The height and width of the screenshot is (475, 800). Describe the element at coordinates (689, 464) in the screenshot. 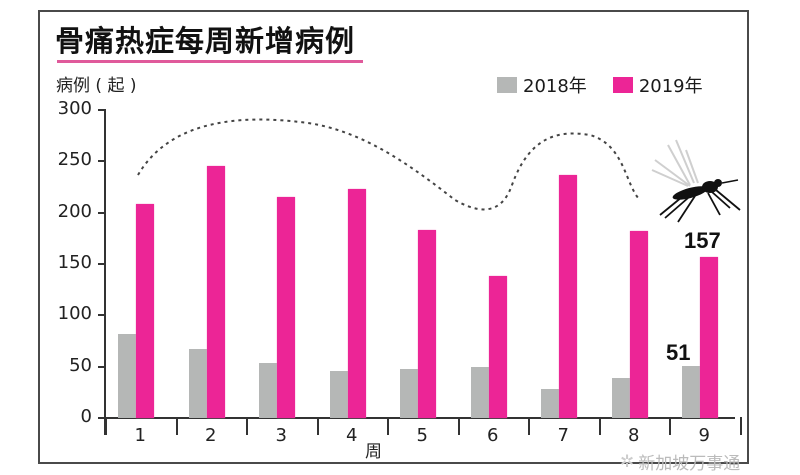

I see `watermark-text: 新加坡万事通` at that location.